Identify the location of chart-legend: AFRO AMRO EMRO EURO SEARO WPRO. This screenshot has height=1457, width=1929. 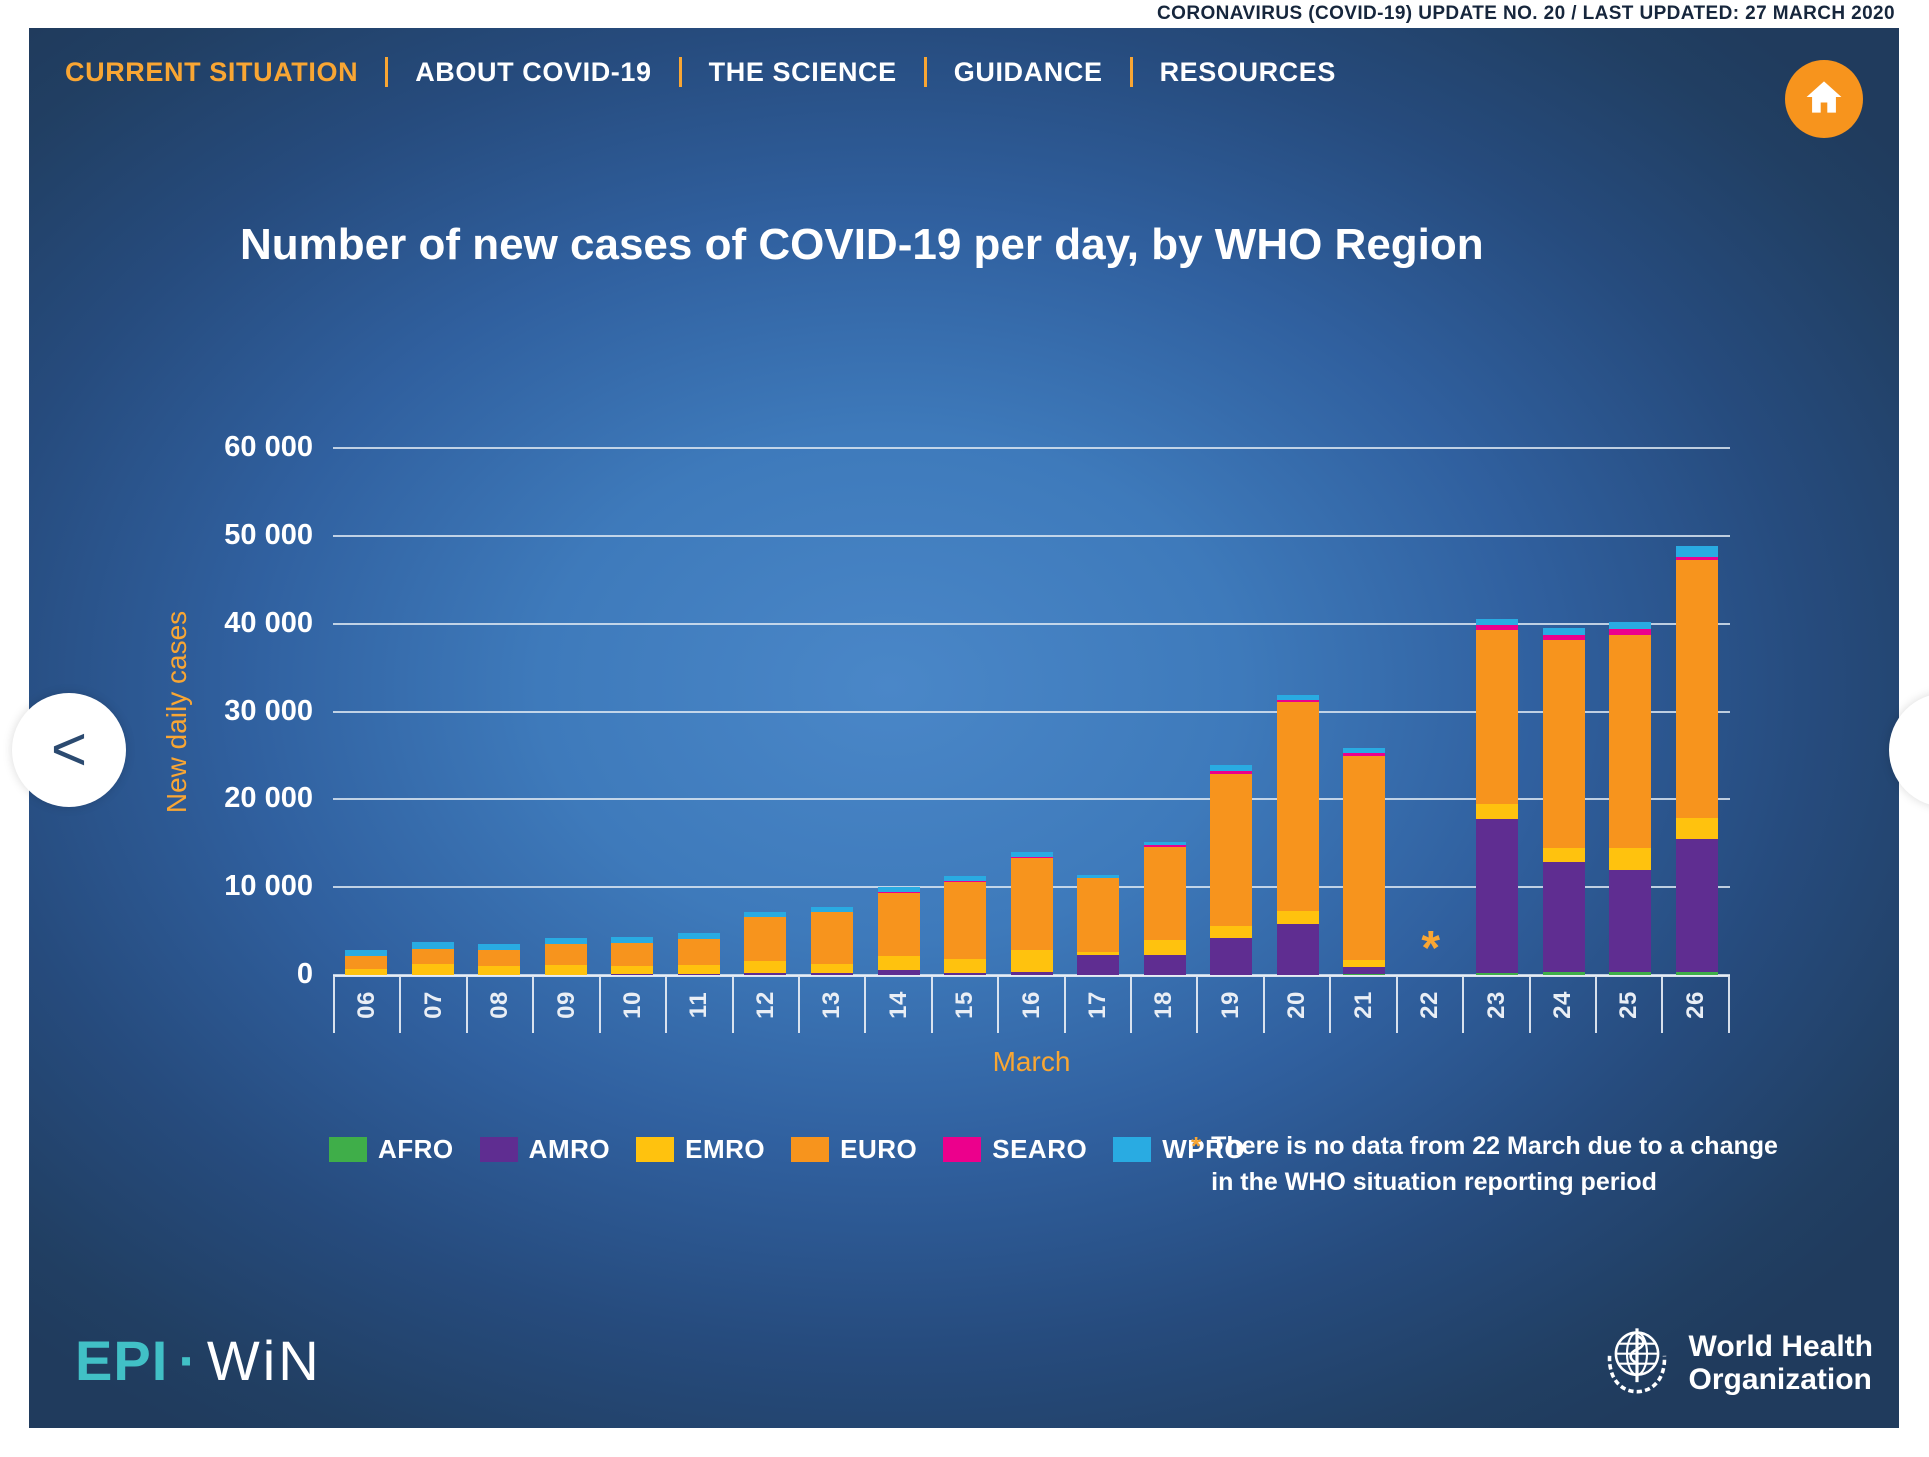
(800, 1149).